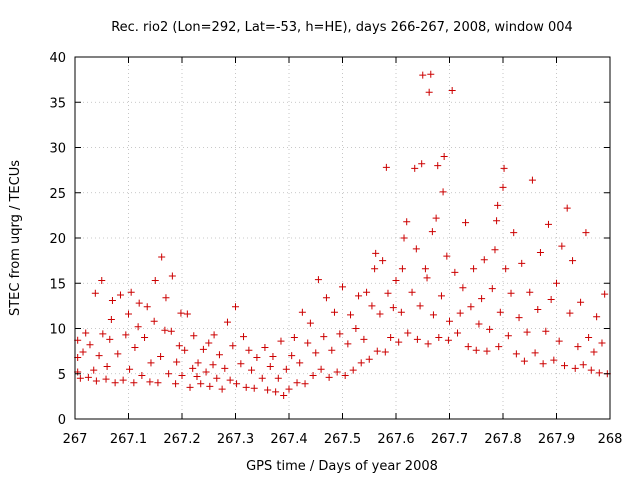  What do you see at coordinates (502, 439) in the screenshot?
I see `x-tick-label: 267.8` at bounding box center [502, 439].